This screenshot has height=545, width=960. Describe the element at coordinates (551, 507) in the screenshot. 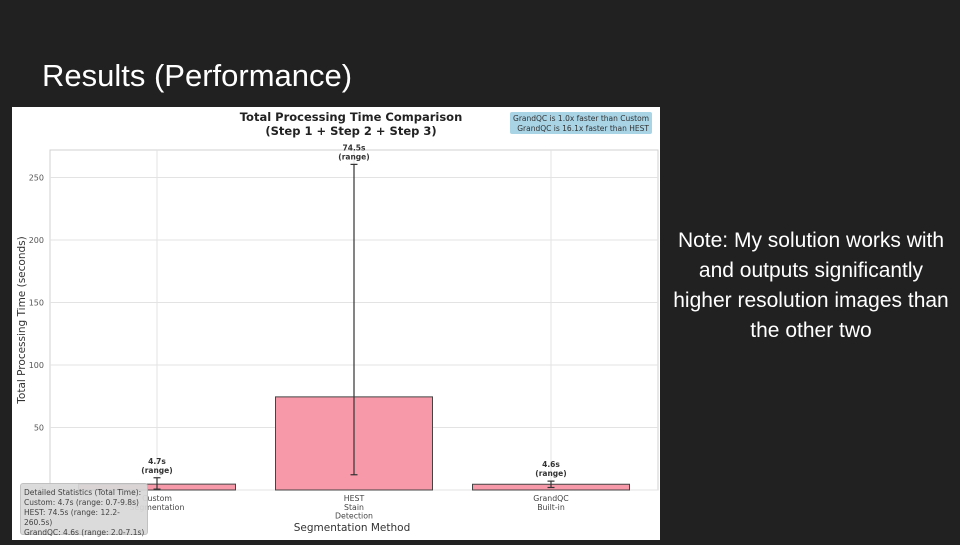

I see `x-tick-label: Built-in` at that location.